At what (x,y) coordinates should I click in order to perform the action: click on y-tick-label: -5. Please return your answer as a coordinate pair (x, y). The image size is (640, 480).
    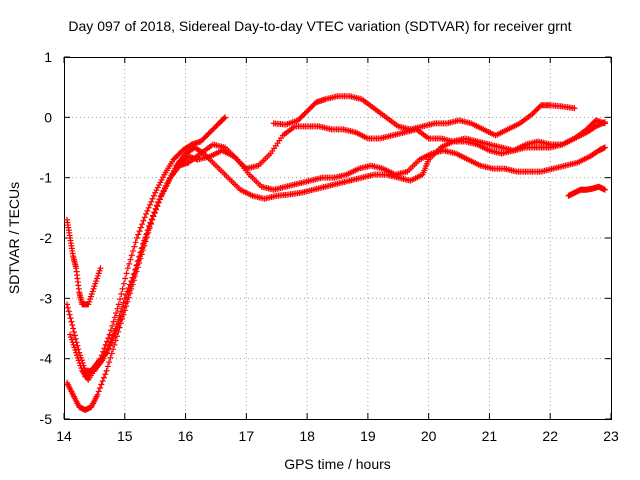
    Looking at the image, I should click on (46, 419).